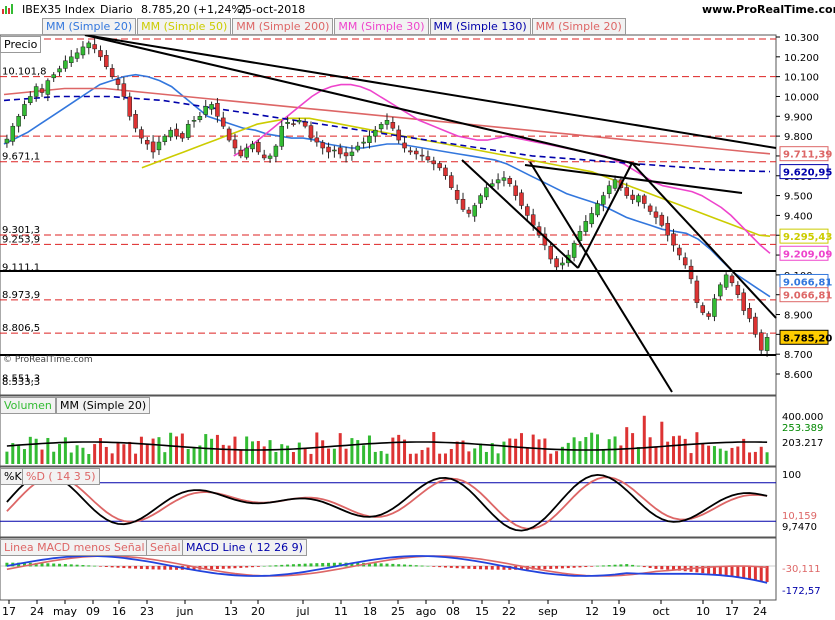 The width and height of the screenshot is (835, 620). What do you see at coordinates (798, 375) in the screenshot?
I see `price-tick-label: 8.600` at bounding box center [798, 375].